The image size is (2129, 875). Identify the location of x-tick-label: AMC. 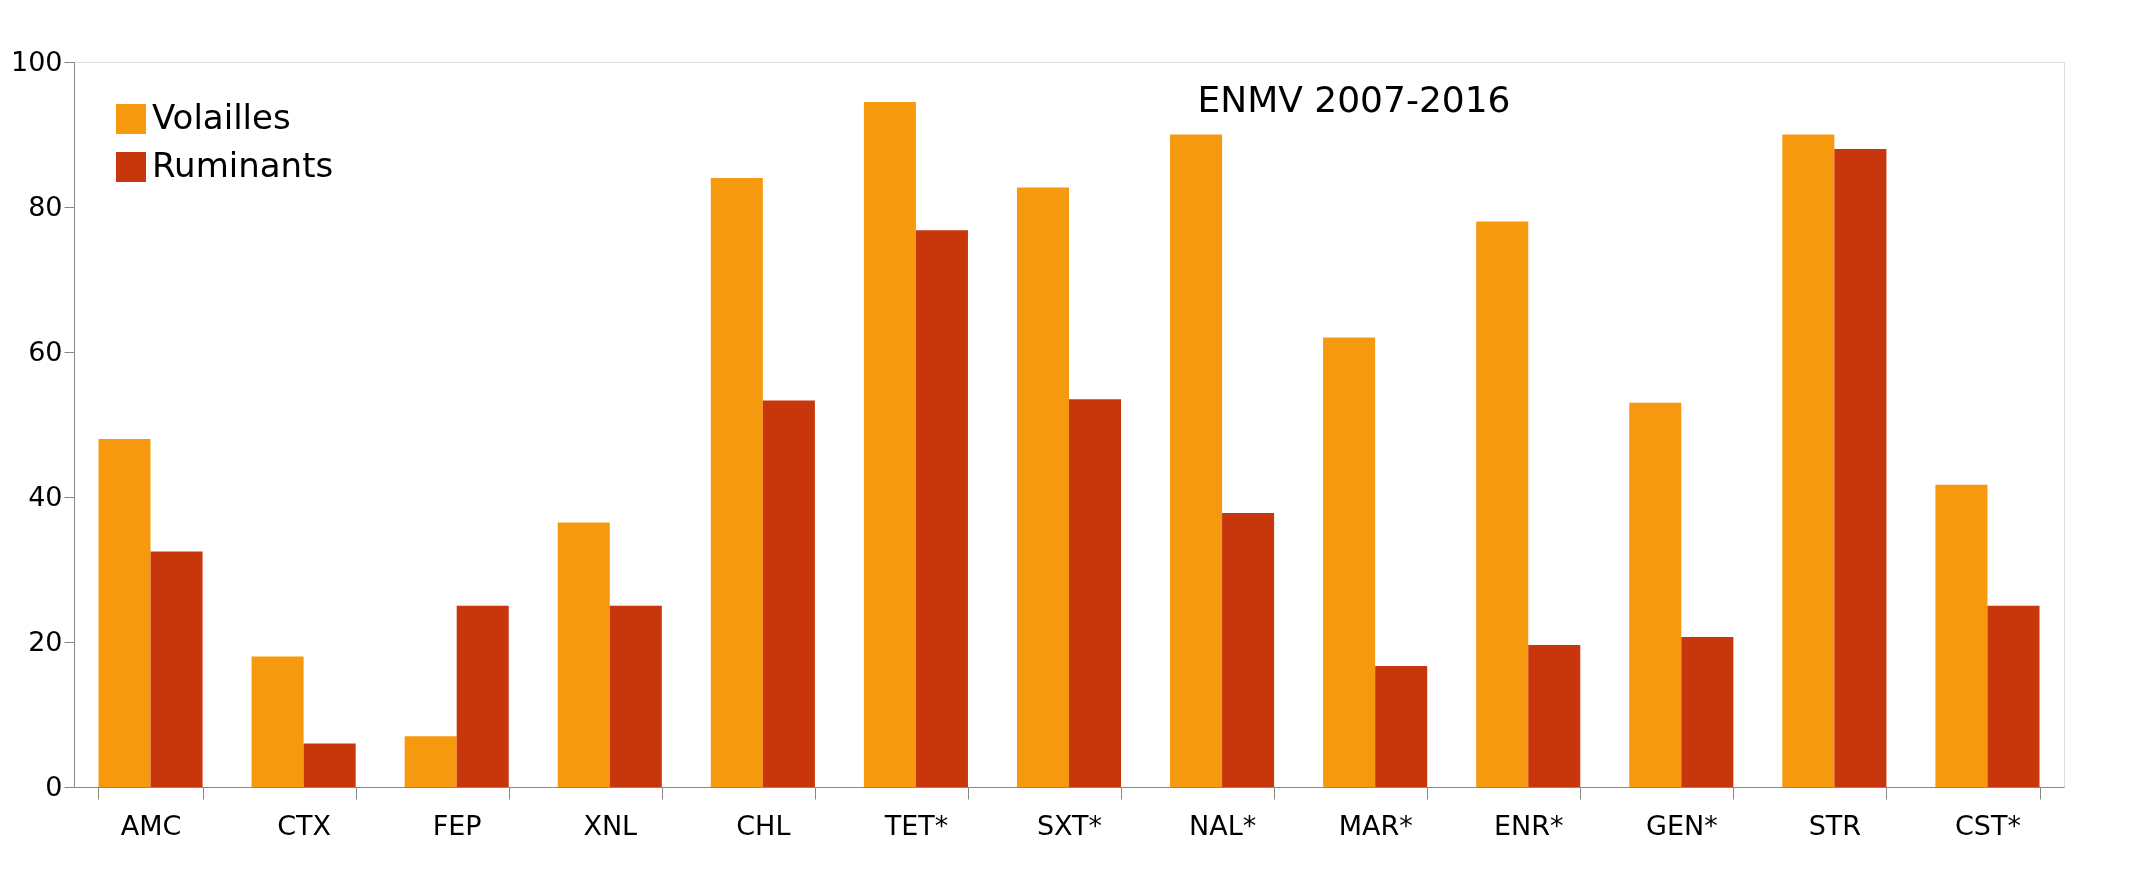
(151, 825).